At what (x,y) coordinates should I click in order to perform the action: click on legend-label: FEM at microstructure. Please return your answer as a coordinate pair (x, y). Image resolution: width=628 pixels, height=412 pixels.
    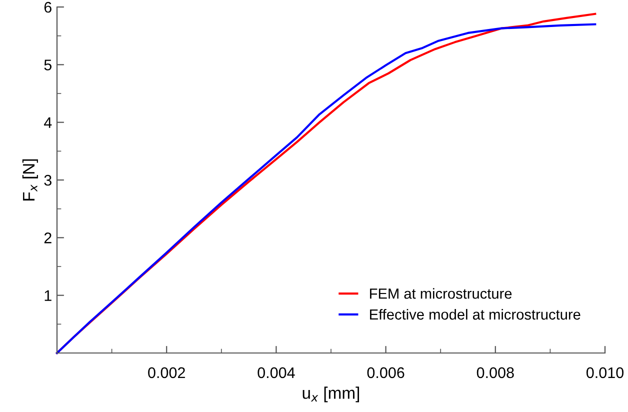
    Looking at the image, I should click on (441, 293).